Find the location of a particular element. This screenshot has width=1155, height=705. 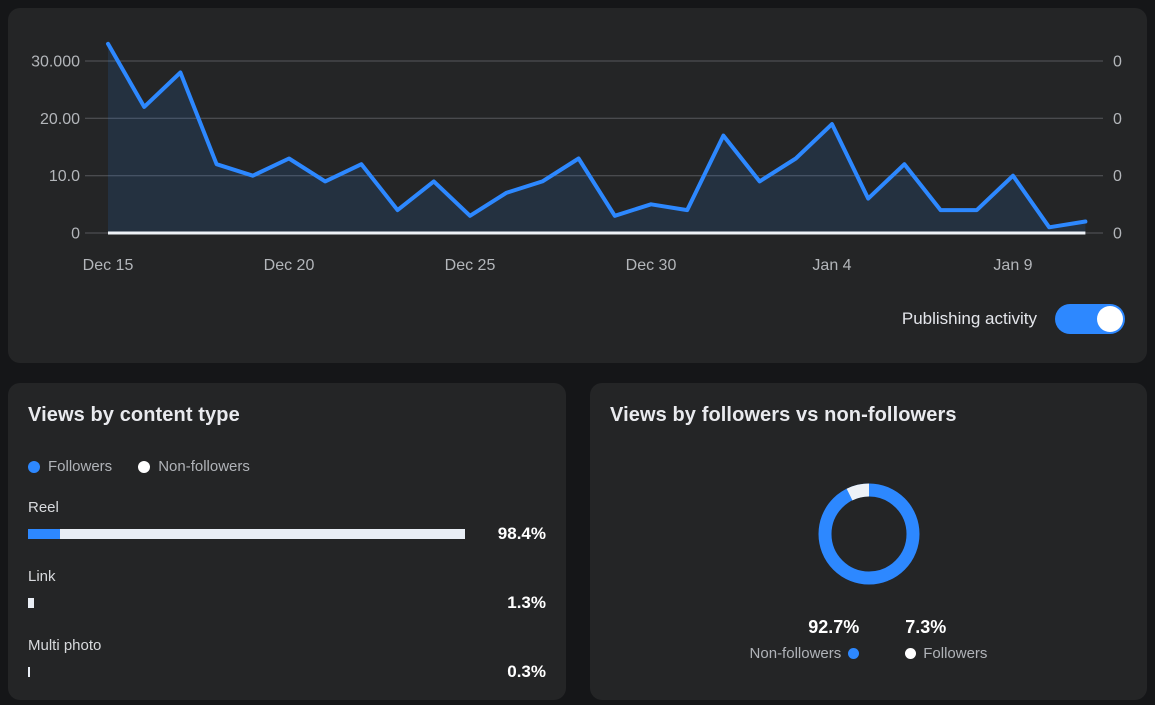

stat-label: Followers is located at coordinates (955, 653).